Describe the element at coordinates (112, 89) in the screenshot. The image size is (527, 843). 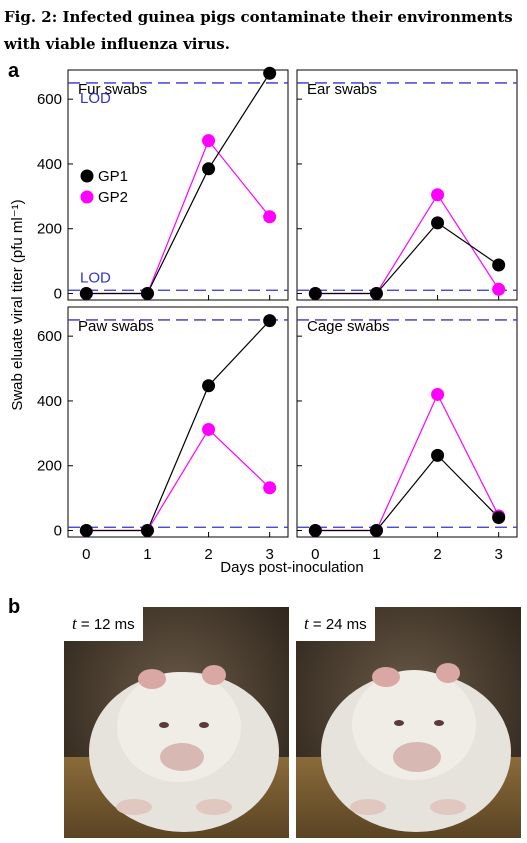
I see `panel-title: Fur swabs` at that location.